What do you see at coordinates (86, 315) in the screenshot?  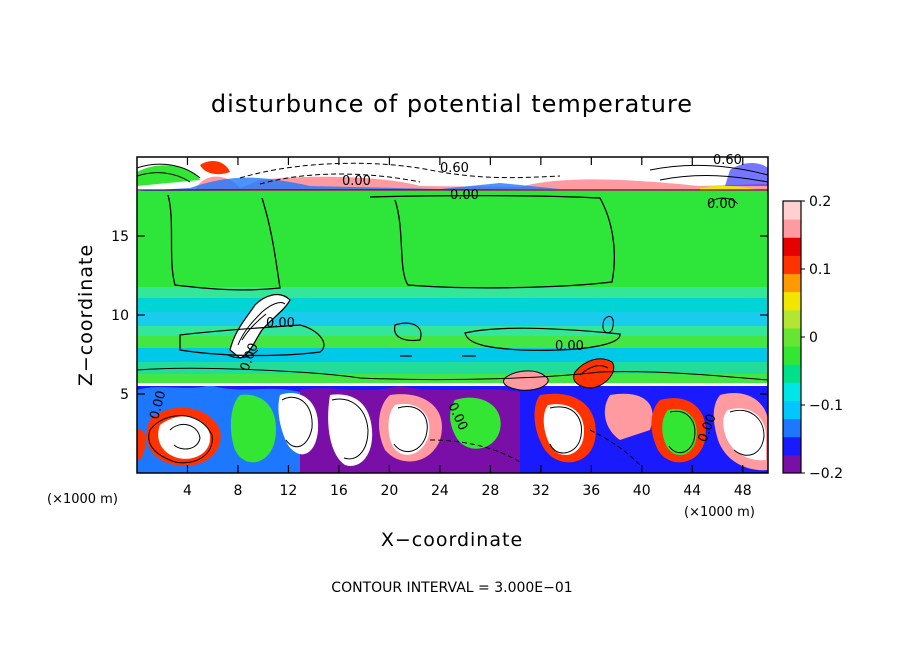 I see `y-axis-label: Z−coordinate` at bounding box center [86, 315].